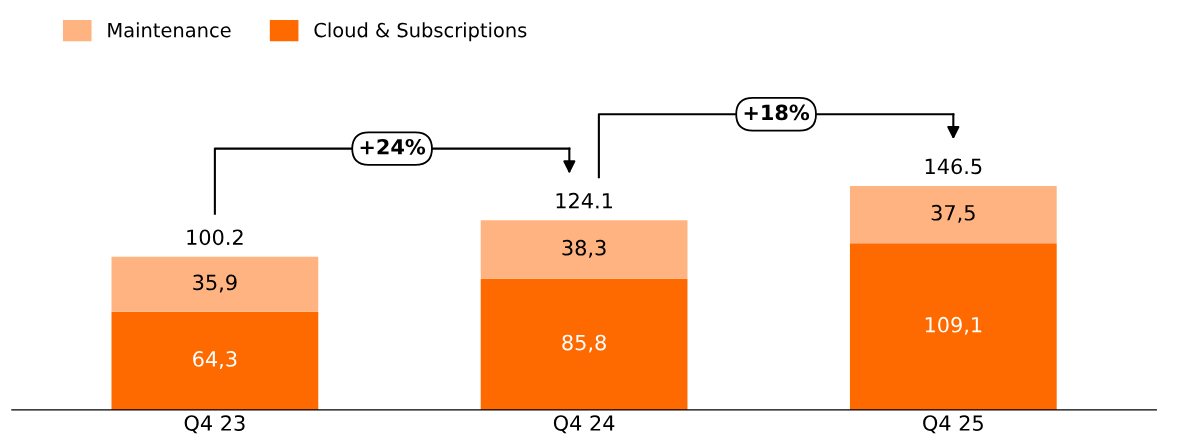 This screenshot has height=448, width=1180. Describe the element at coordinates (584, 424) in the screenshot. I see `x-tick-label: Q4 24` at that location.